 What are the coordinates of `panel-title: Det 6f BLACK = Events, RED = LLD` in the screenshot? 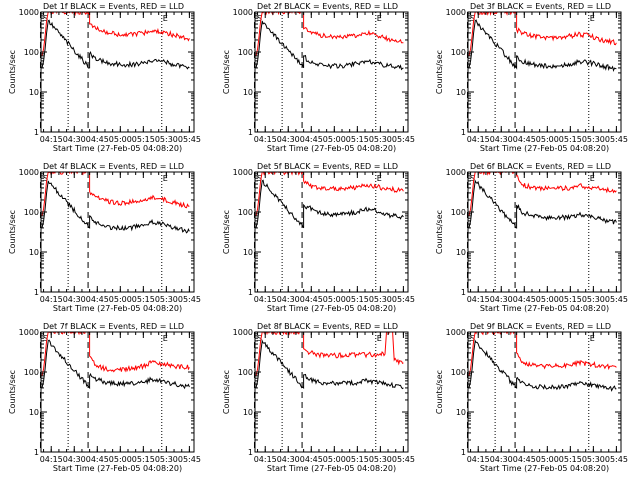 It's located at (540, 166).